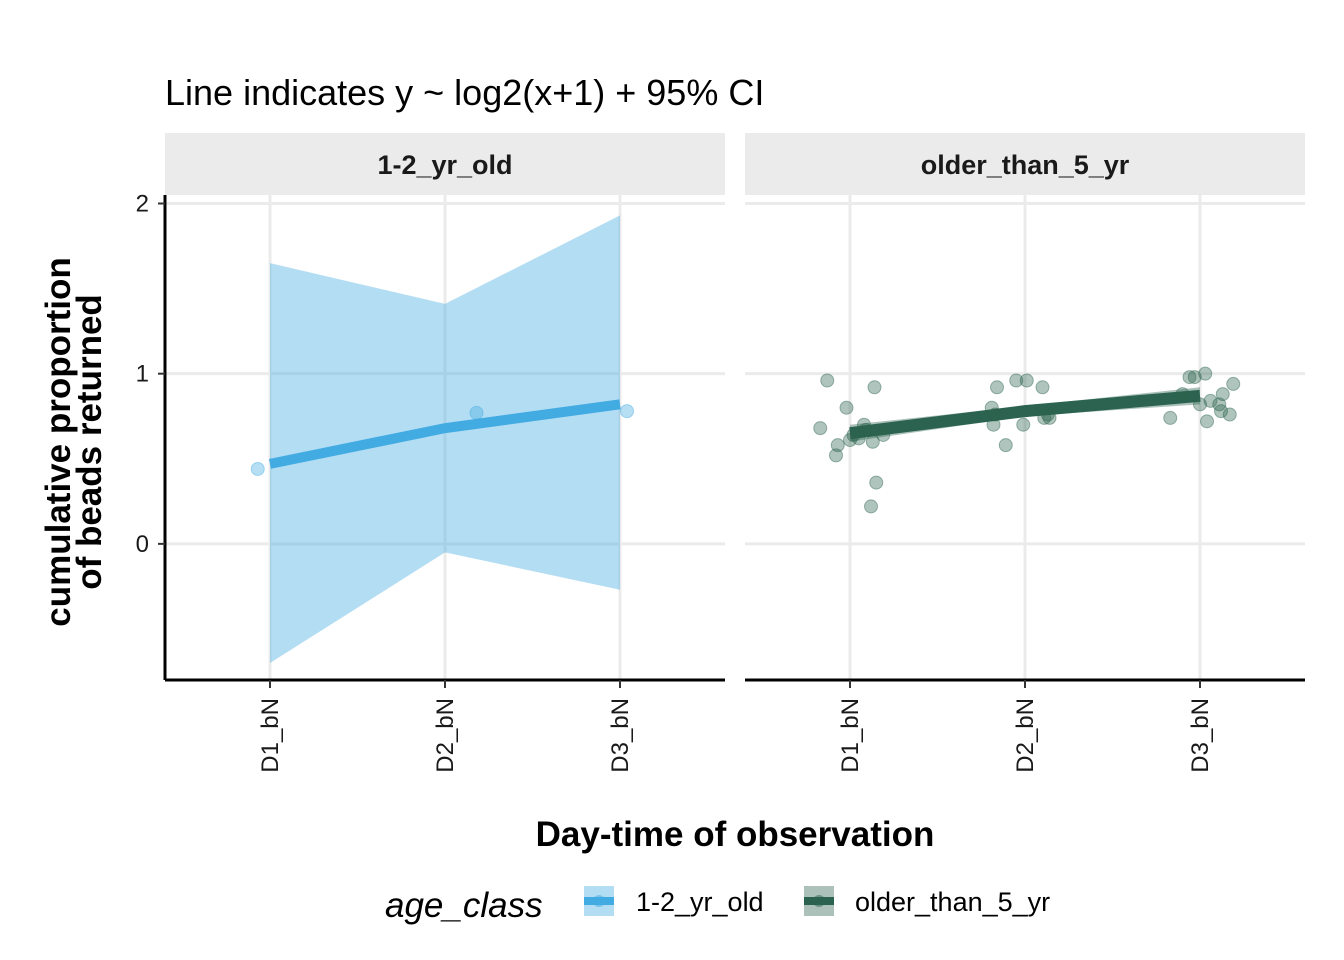  I want to click on chart-subtitle: Line indicates y ~ log2(x+1) + 95% CI, so click(464, 92).